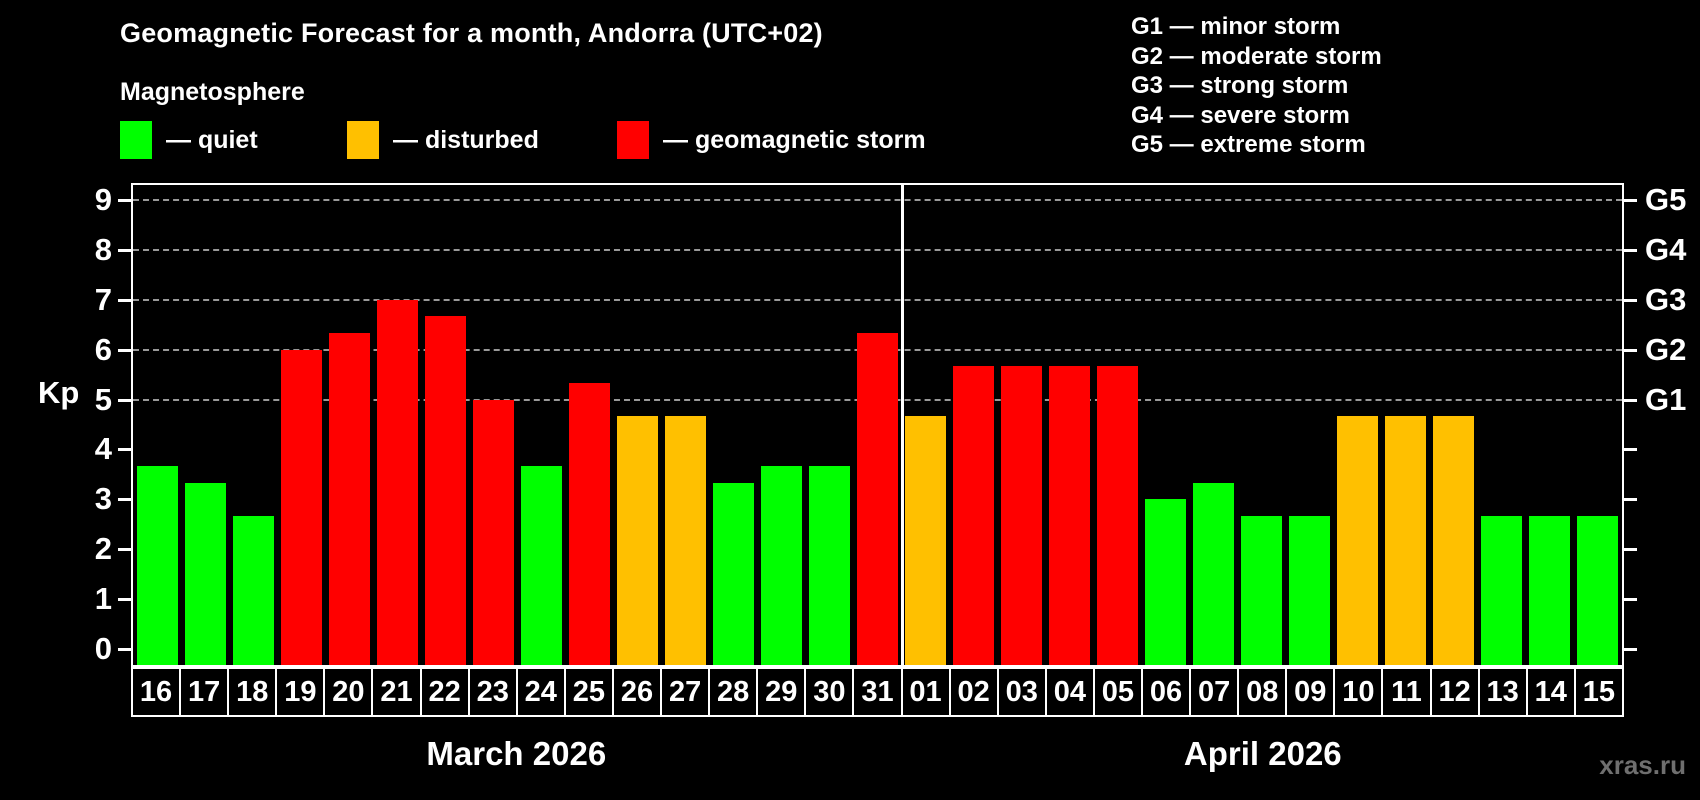 This screenshot has height=800, width=1700. I want to click on y-axis-title: Kp, so click(59, 392).